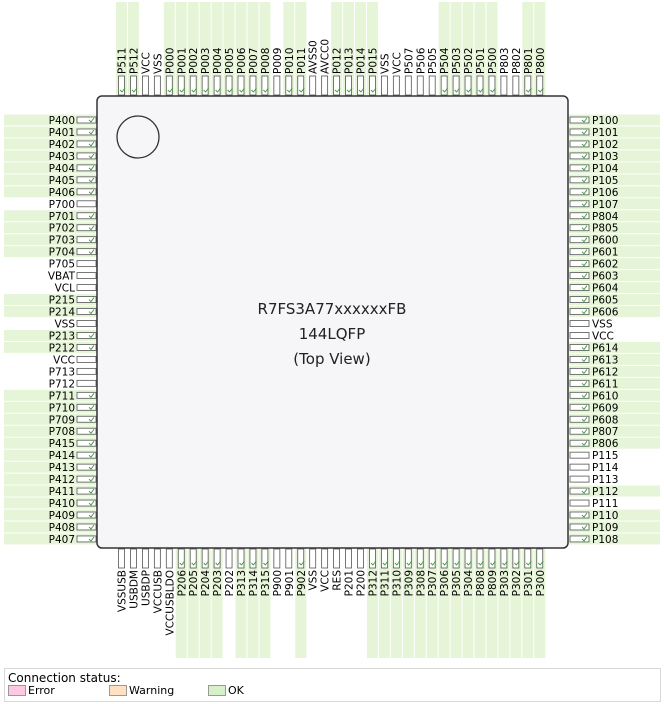 Image resolution: width=664 pixels, height=704 pixels. I want to click on pin-label: P306, so click(445, 583).